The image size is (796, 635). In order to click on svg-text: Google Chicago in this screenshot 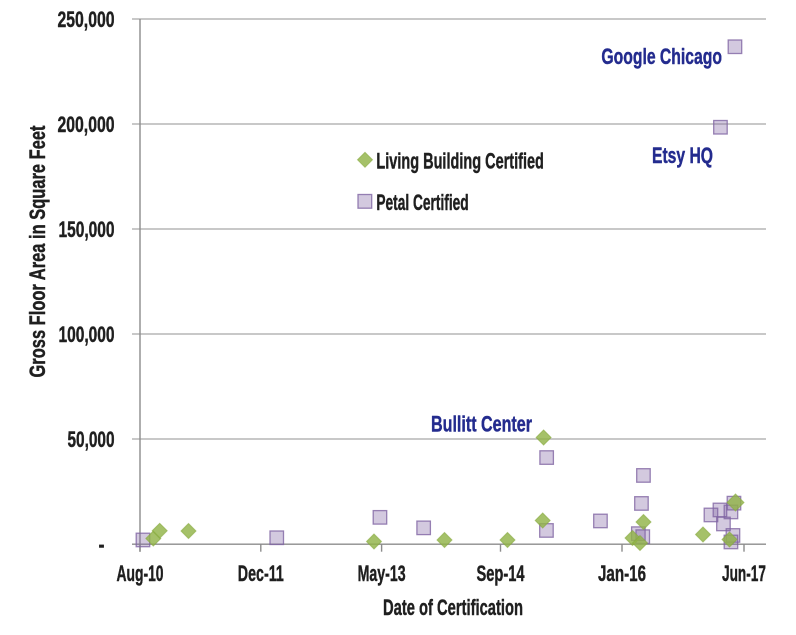, I will do `click(661, 56)`.